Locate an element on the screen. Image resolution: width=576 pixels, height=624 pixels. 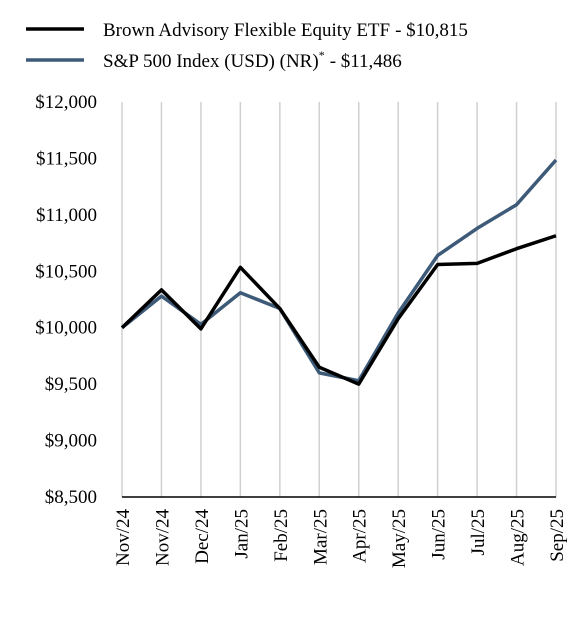
legend-name: Brown Advisory Flexible Equity ETF is located at coordinates (246, 30).